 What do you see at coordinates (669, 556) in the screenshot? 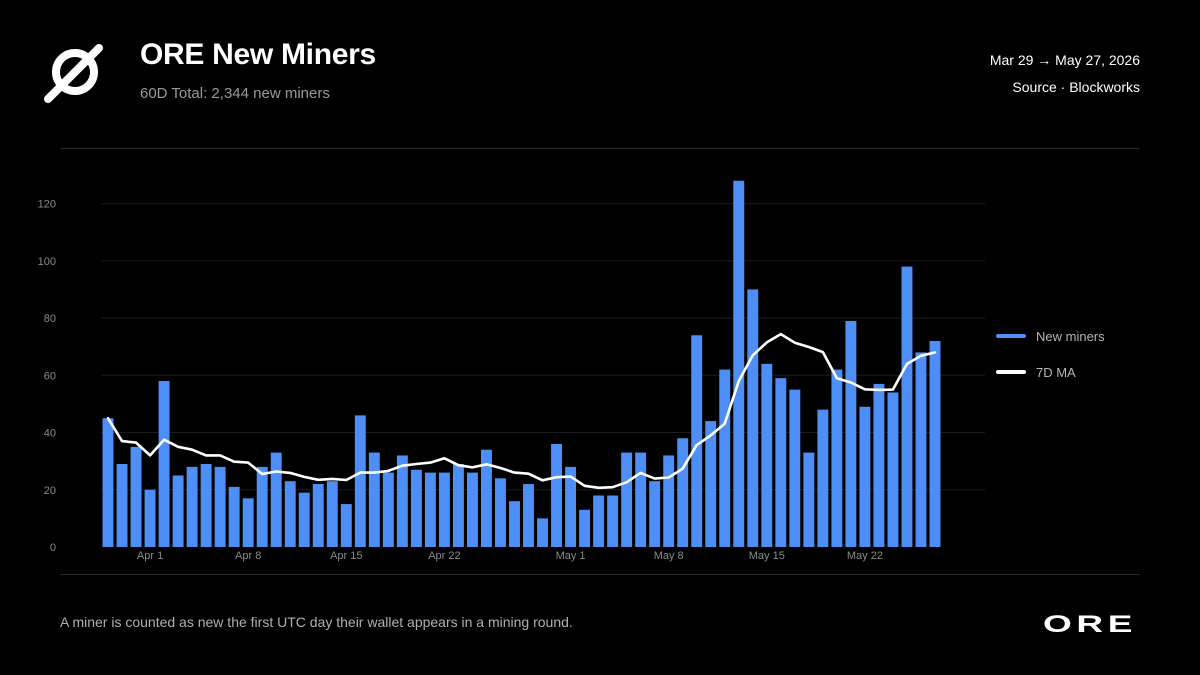
I see `x-tick-label: May 8` at bounding box center [669, 556].